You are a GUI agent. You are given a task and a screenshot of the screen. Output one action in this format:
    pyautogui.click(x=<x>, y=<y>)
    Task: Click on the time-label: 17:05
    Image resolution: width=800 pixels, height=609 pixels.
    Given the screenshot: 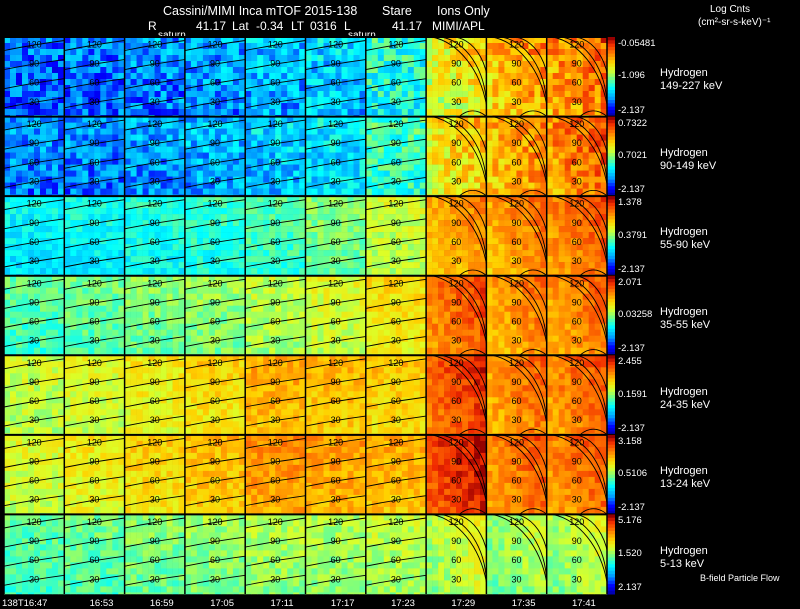 What is the action you would take?
    pyautogui.click(x=222, y=603)
    